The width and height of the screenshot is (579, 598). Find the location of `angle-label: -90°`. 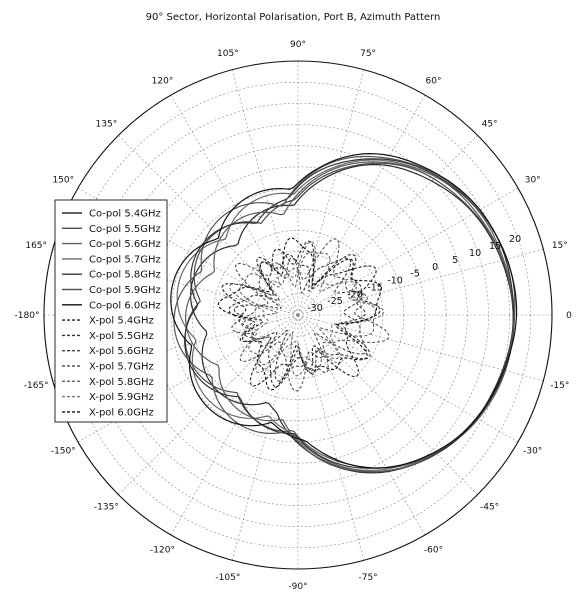

angle-label: -90° is located at coordinates (297, 587).